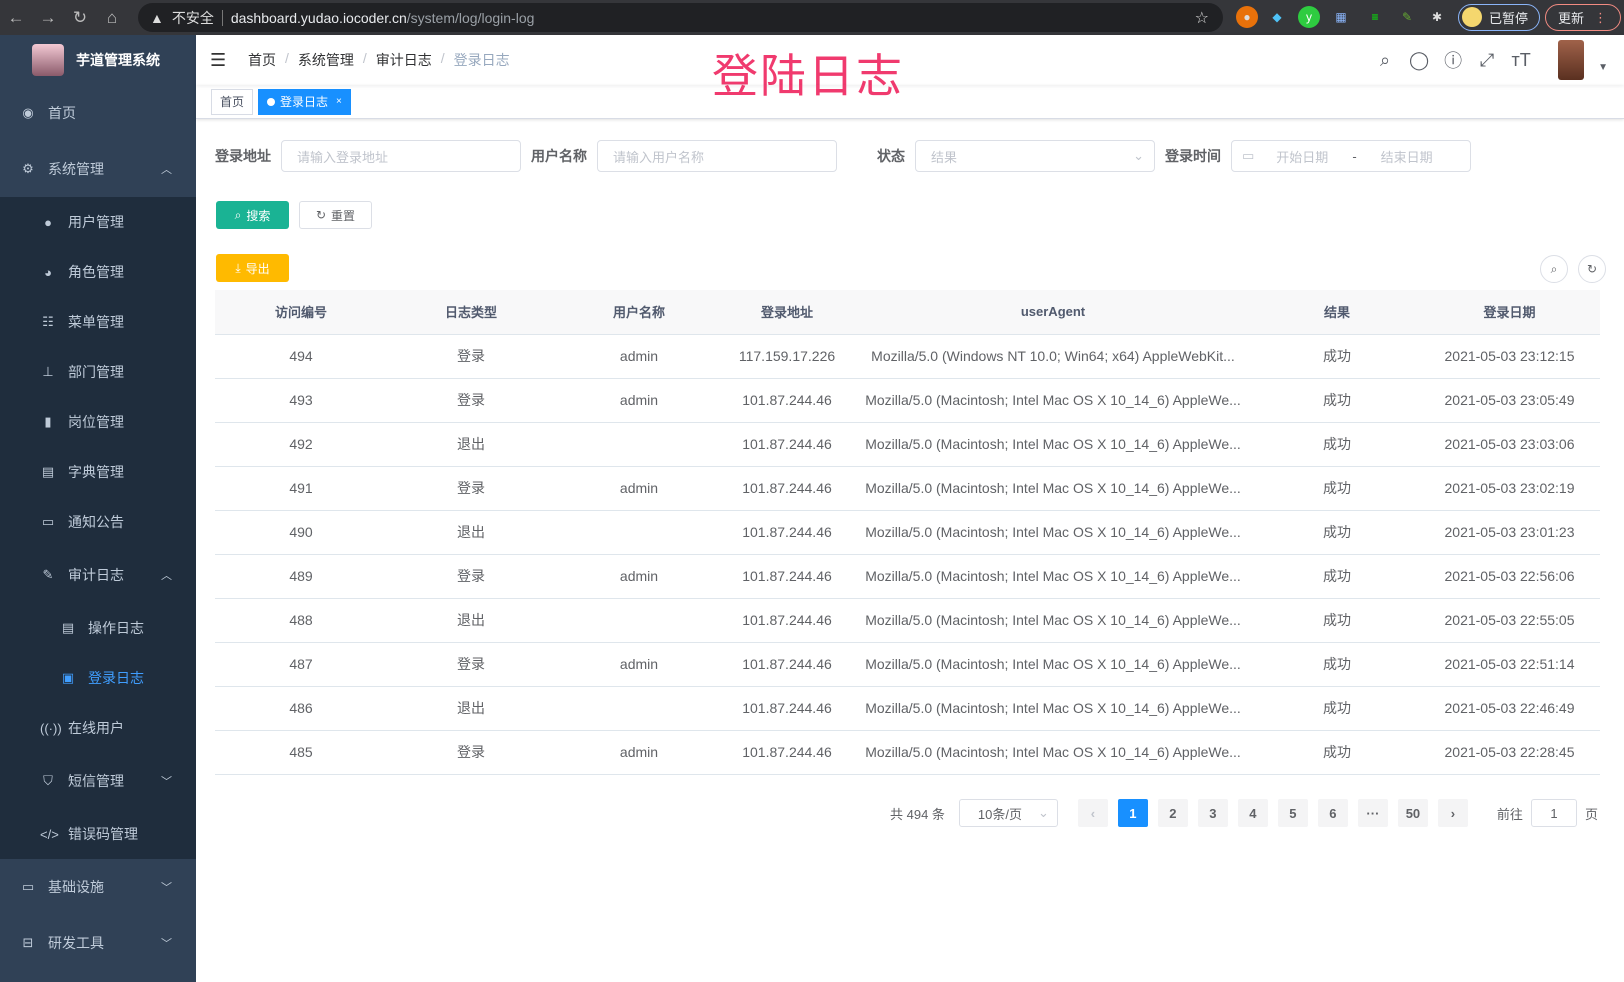  I want to click on page-size-select: 10条/页 ⌄, so click(1008, 813).